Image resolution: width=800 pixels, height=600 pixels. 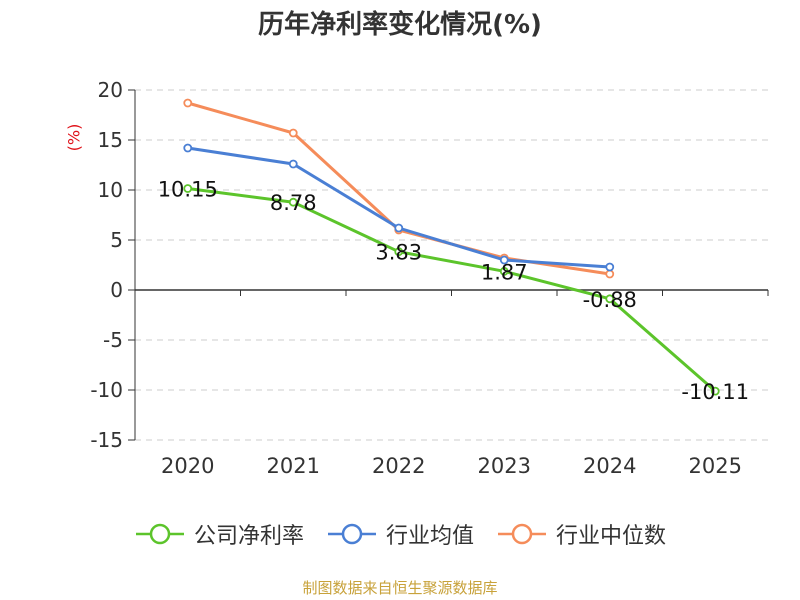 I want to click on data-label: -0.88, so click(x=610, y=300).